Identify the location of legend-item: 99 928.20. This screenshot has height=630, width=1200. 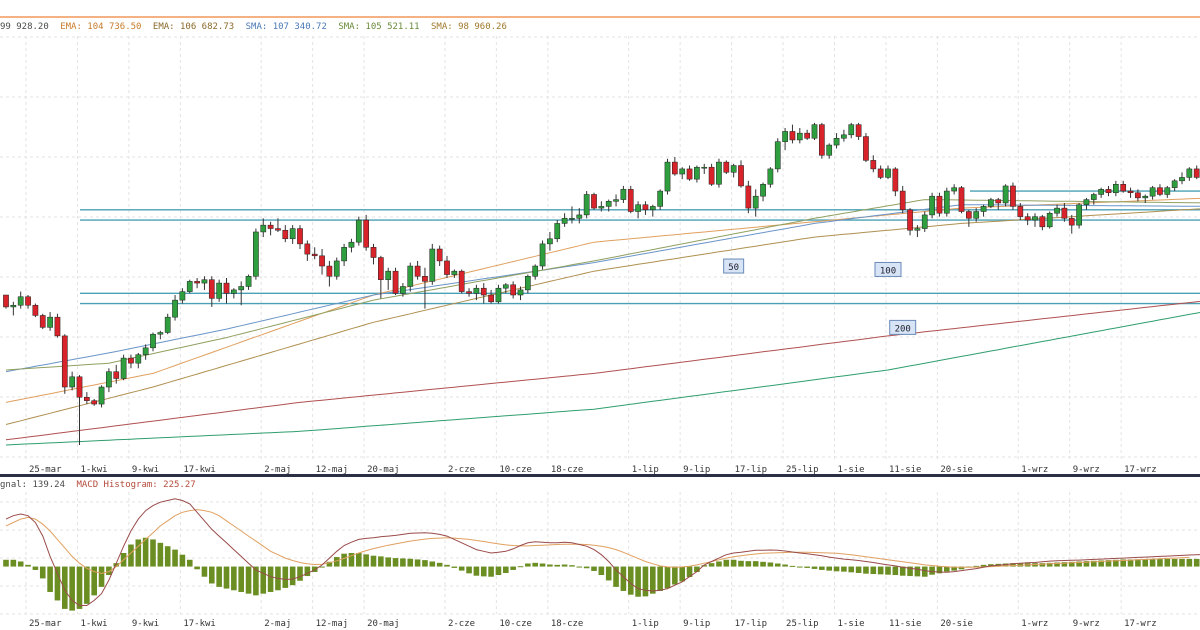
(24, 27).